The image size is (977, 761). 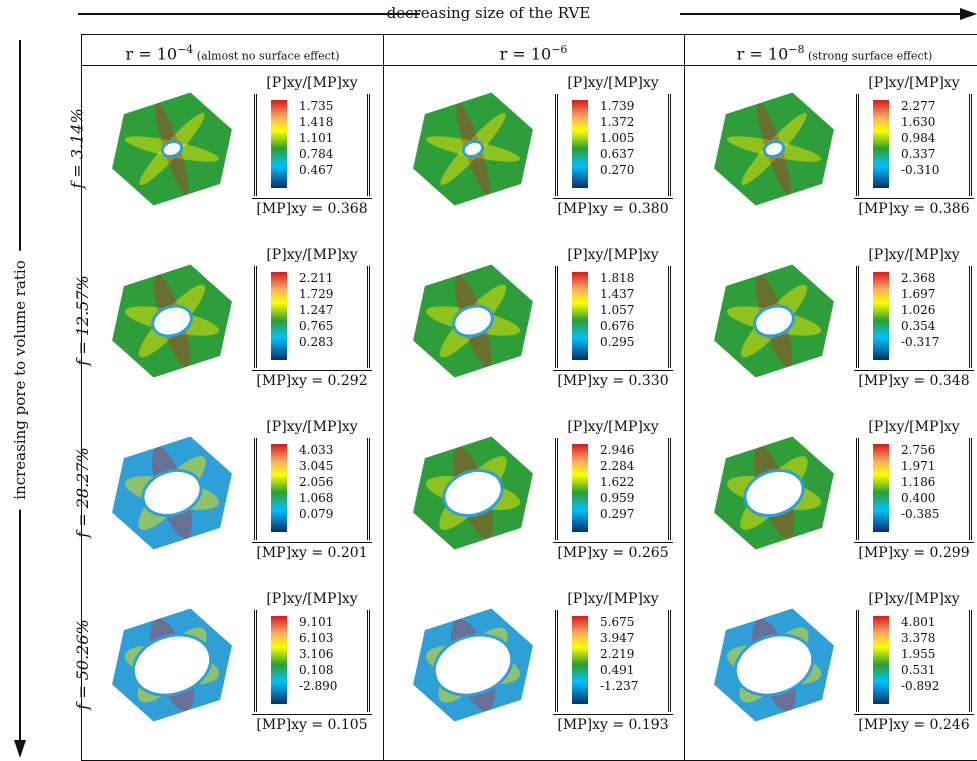 I want to click on legend-value: 1.372, so click(x=617, y=122).